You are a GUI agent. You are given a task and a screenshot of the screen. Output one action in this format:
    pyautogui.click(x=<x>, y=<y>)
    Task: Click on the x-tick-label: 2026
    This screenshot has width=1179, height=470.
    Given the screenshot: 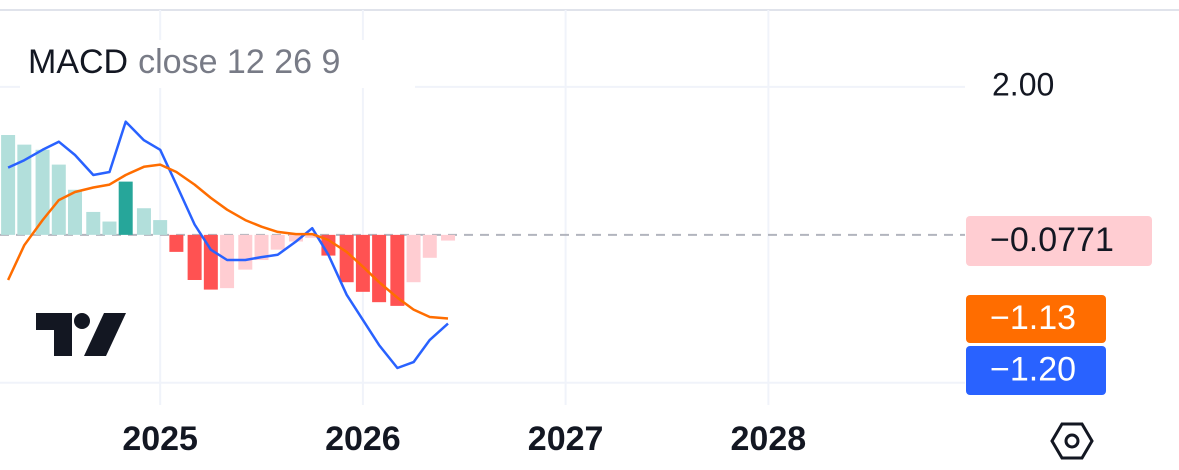 What is the action you would take?
    pyautogui.click(x=363, y=439)
    